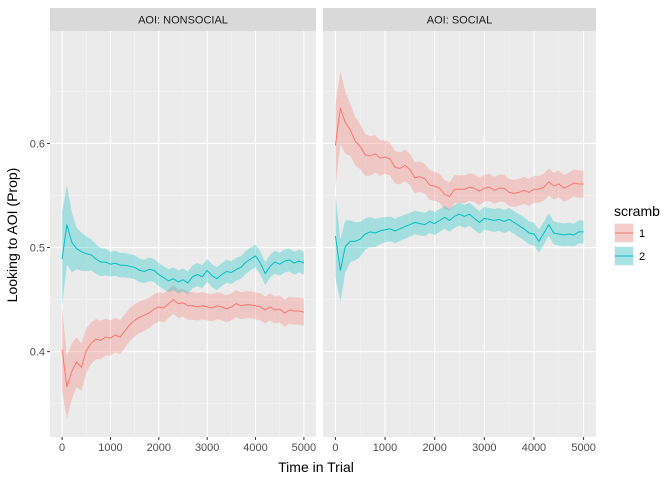  I want to click on legend: scramb 1 2, so click(637, 234).